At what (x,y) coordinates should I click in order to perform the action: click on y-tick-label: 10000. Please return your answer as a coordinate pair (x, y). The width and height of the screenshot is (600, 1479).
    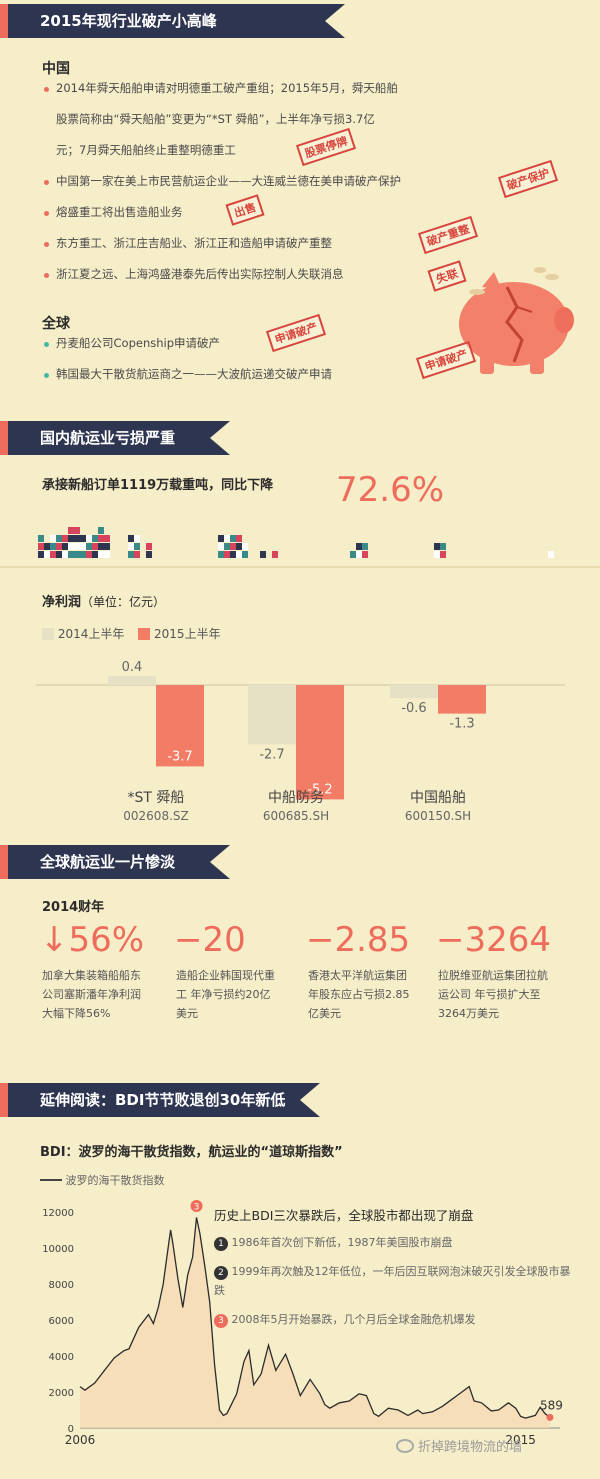
    Looking at the image, I should click on (58, 1249).